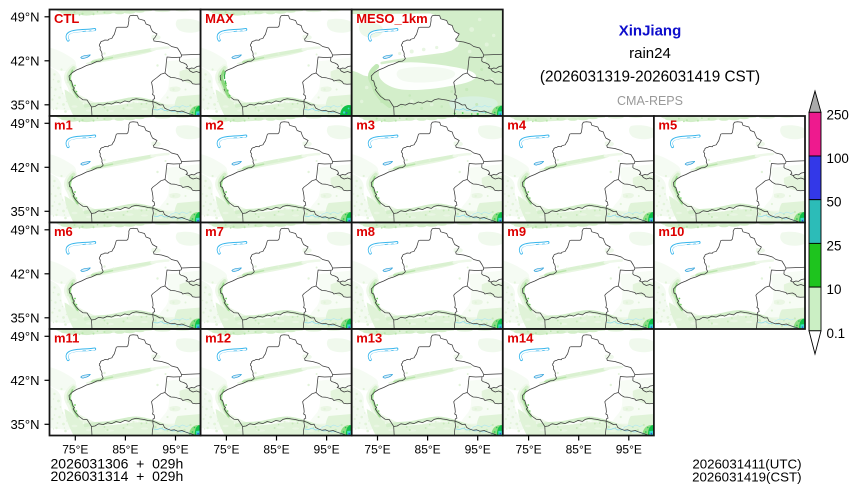  Describe the element at coordinates (66, 337) in the screenshot. I see `svg-text: m11` at that location.